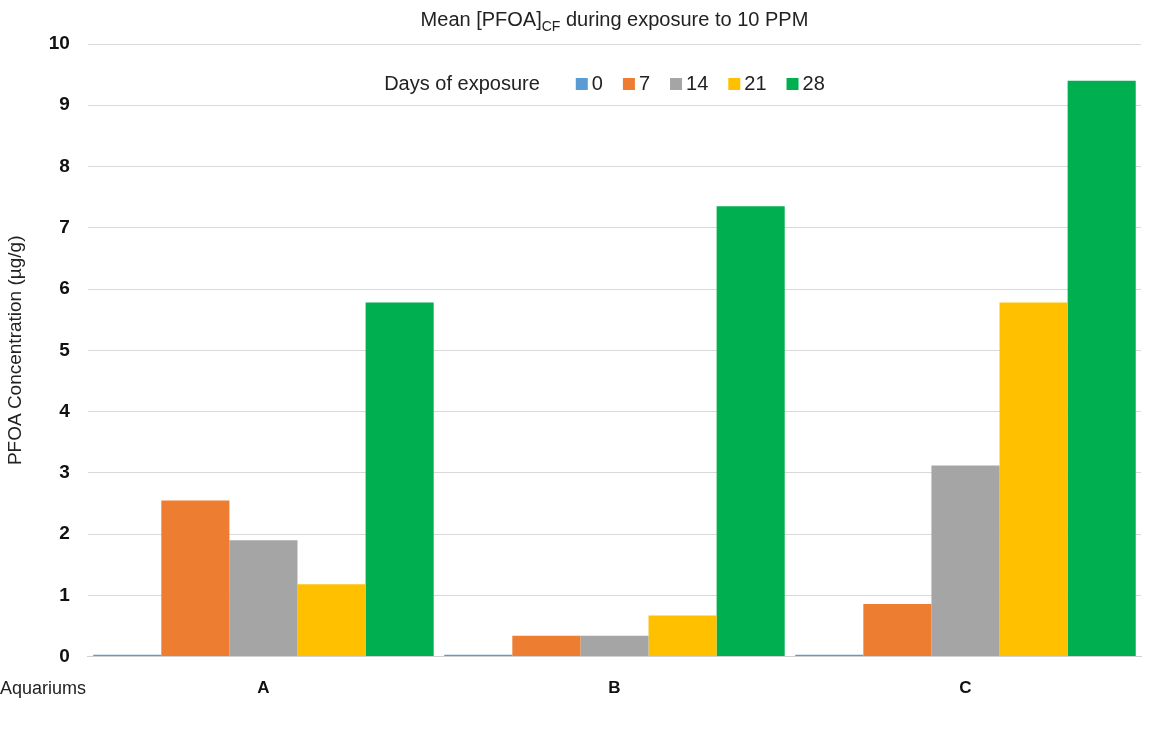 The width and height of the screenshot is (1151, 731). Describe the element at coordinates (64, 655) in the screenshot. I see `y-tick-label: 0` at that location.